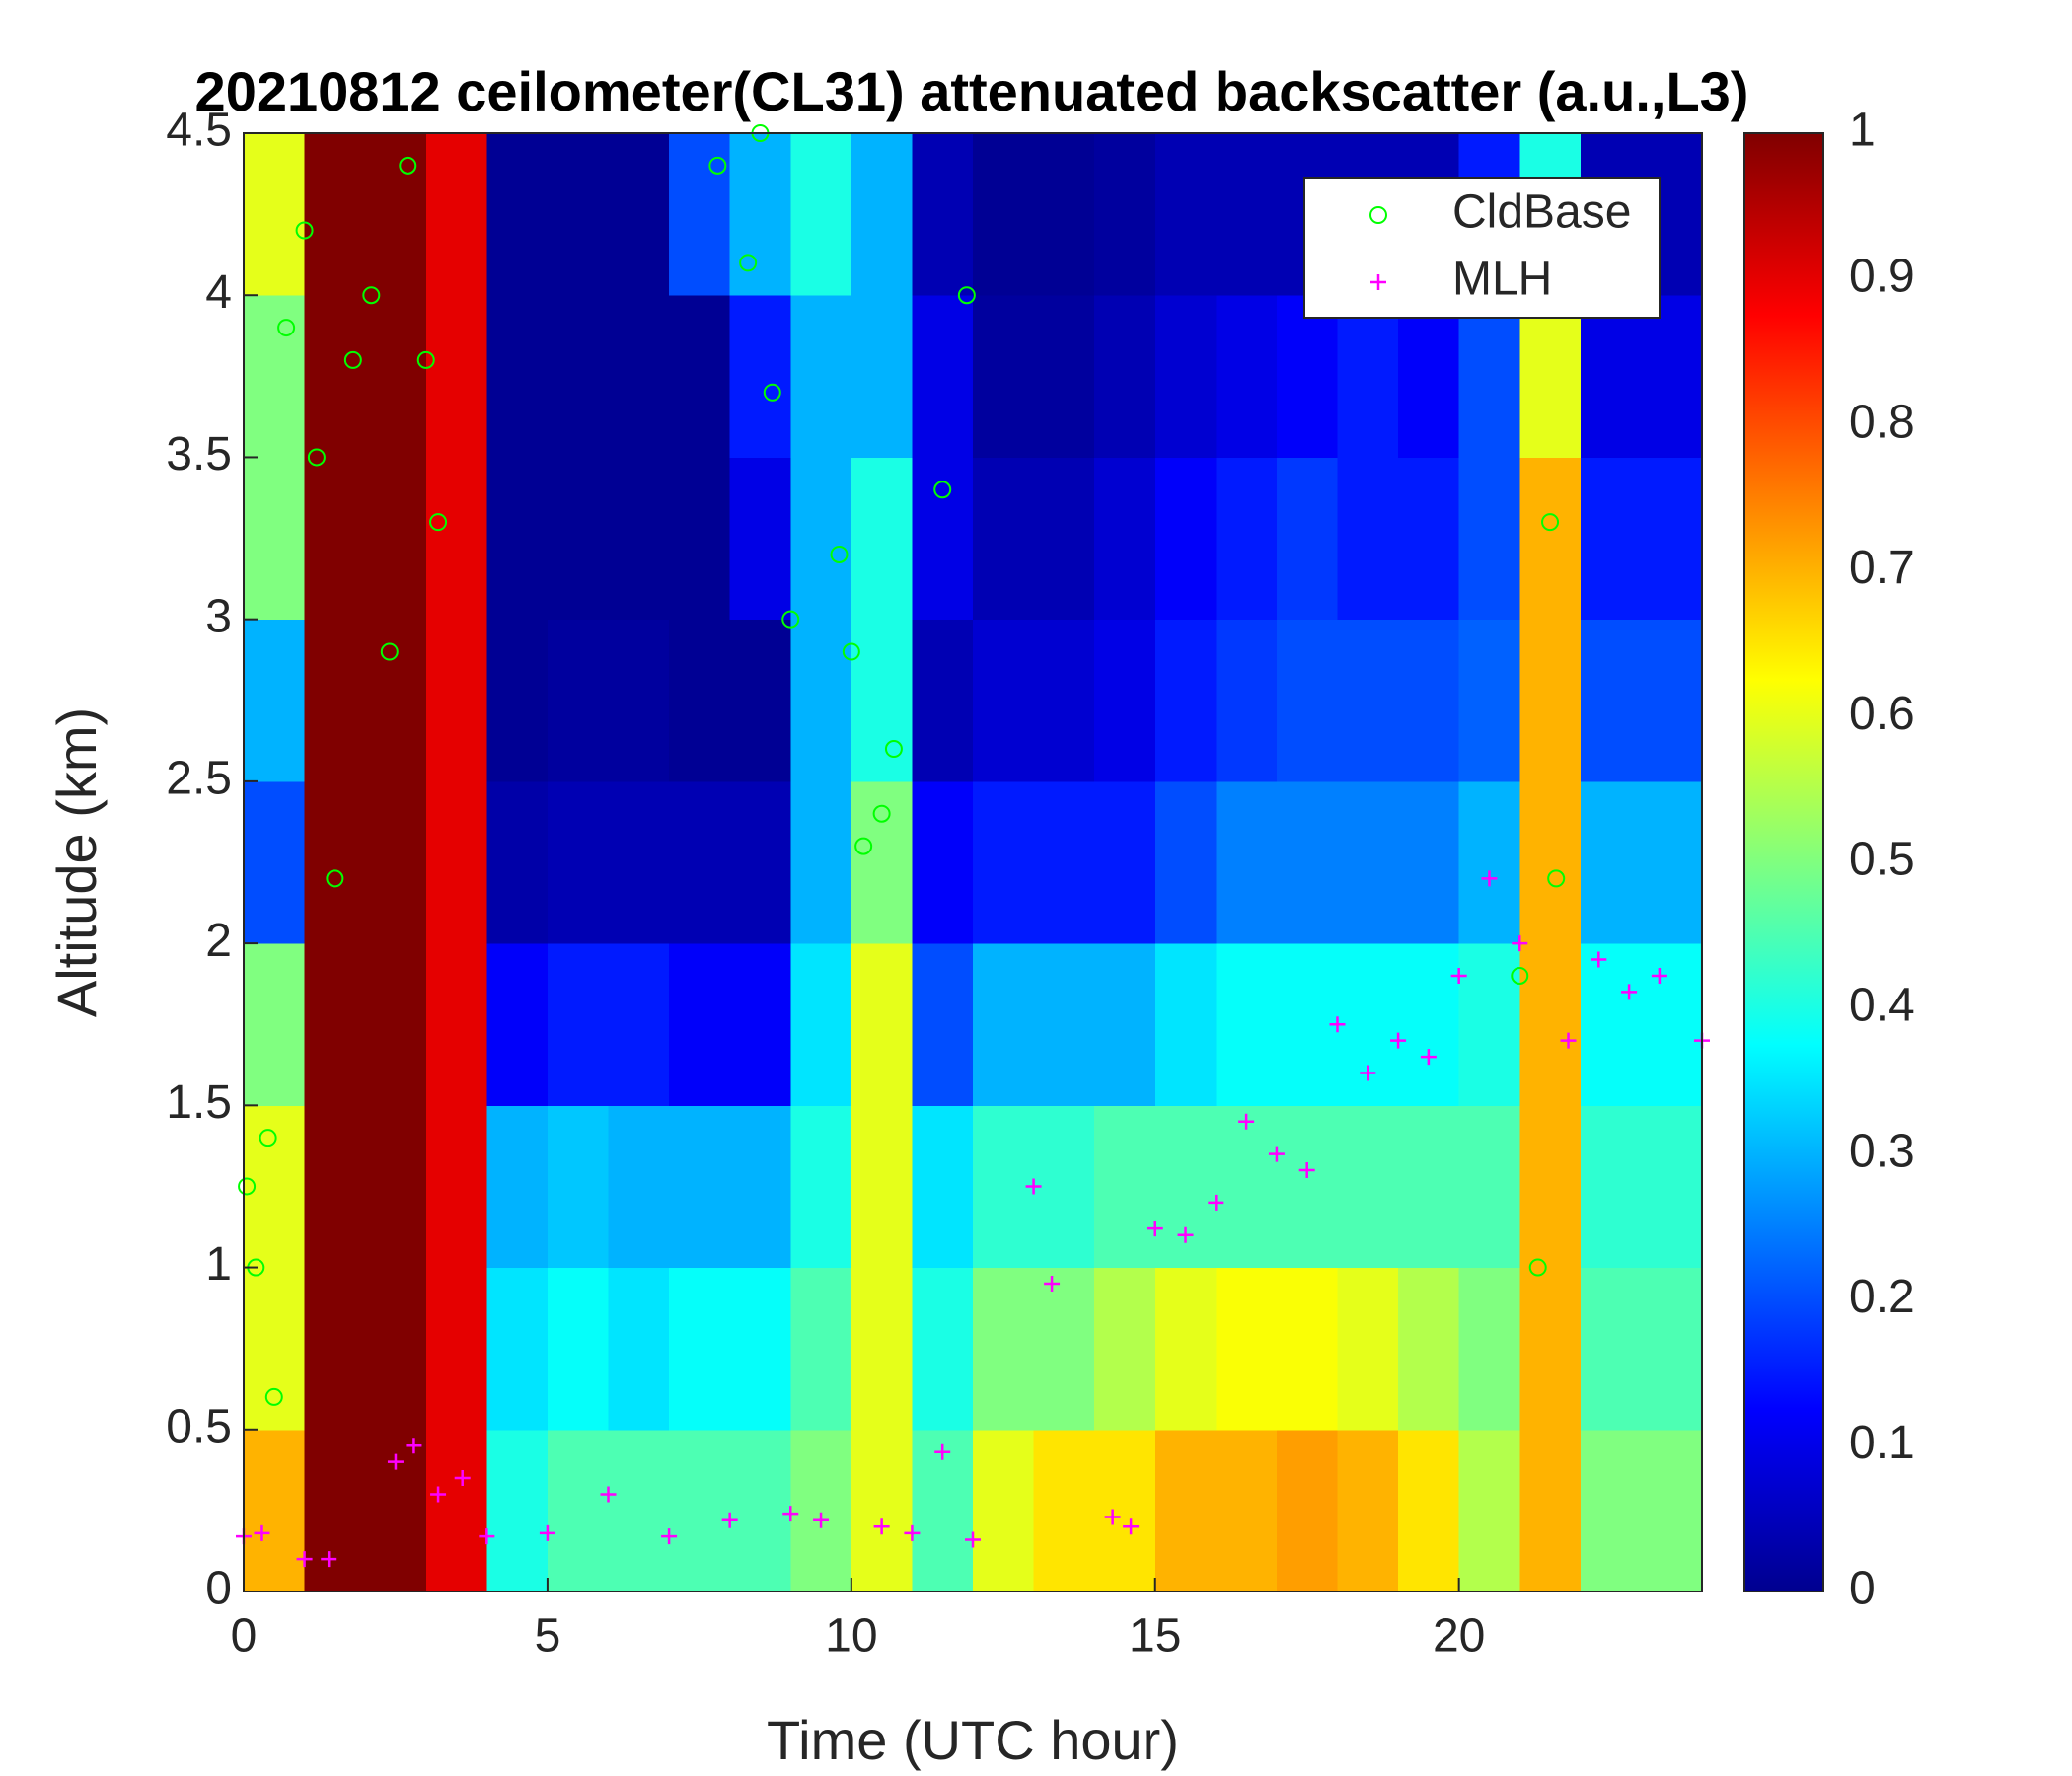 The height and width of the screenshot is (1776, 2072). What do you see at coordinates (218, 941) in the screenshot?
I see `y-tick-label: 2` at bounding box center [218, 941].